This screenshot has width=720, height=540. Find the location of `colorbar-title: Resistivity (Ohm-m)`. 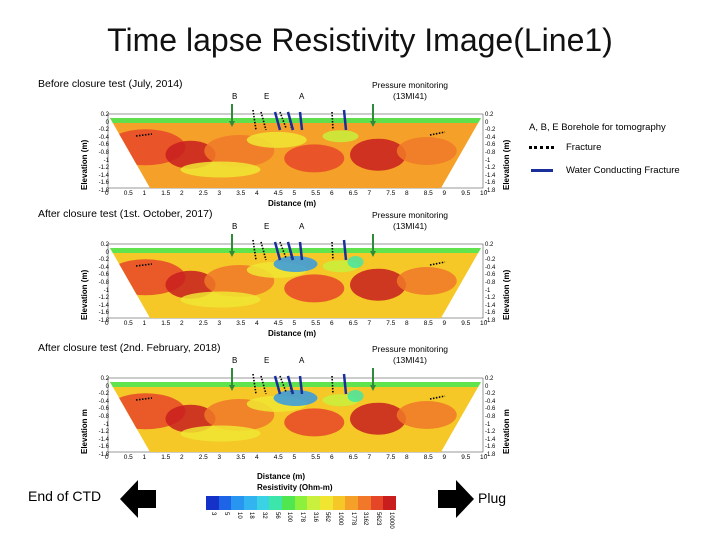

colorbar-title: Resistivity (Ohm-m) is located at coordinates (295, 487).